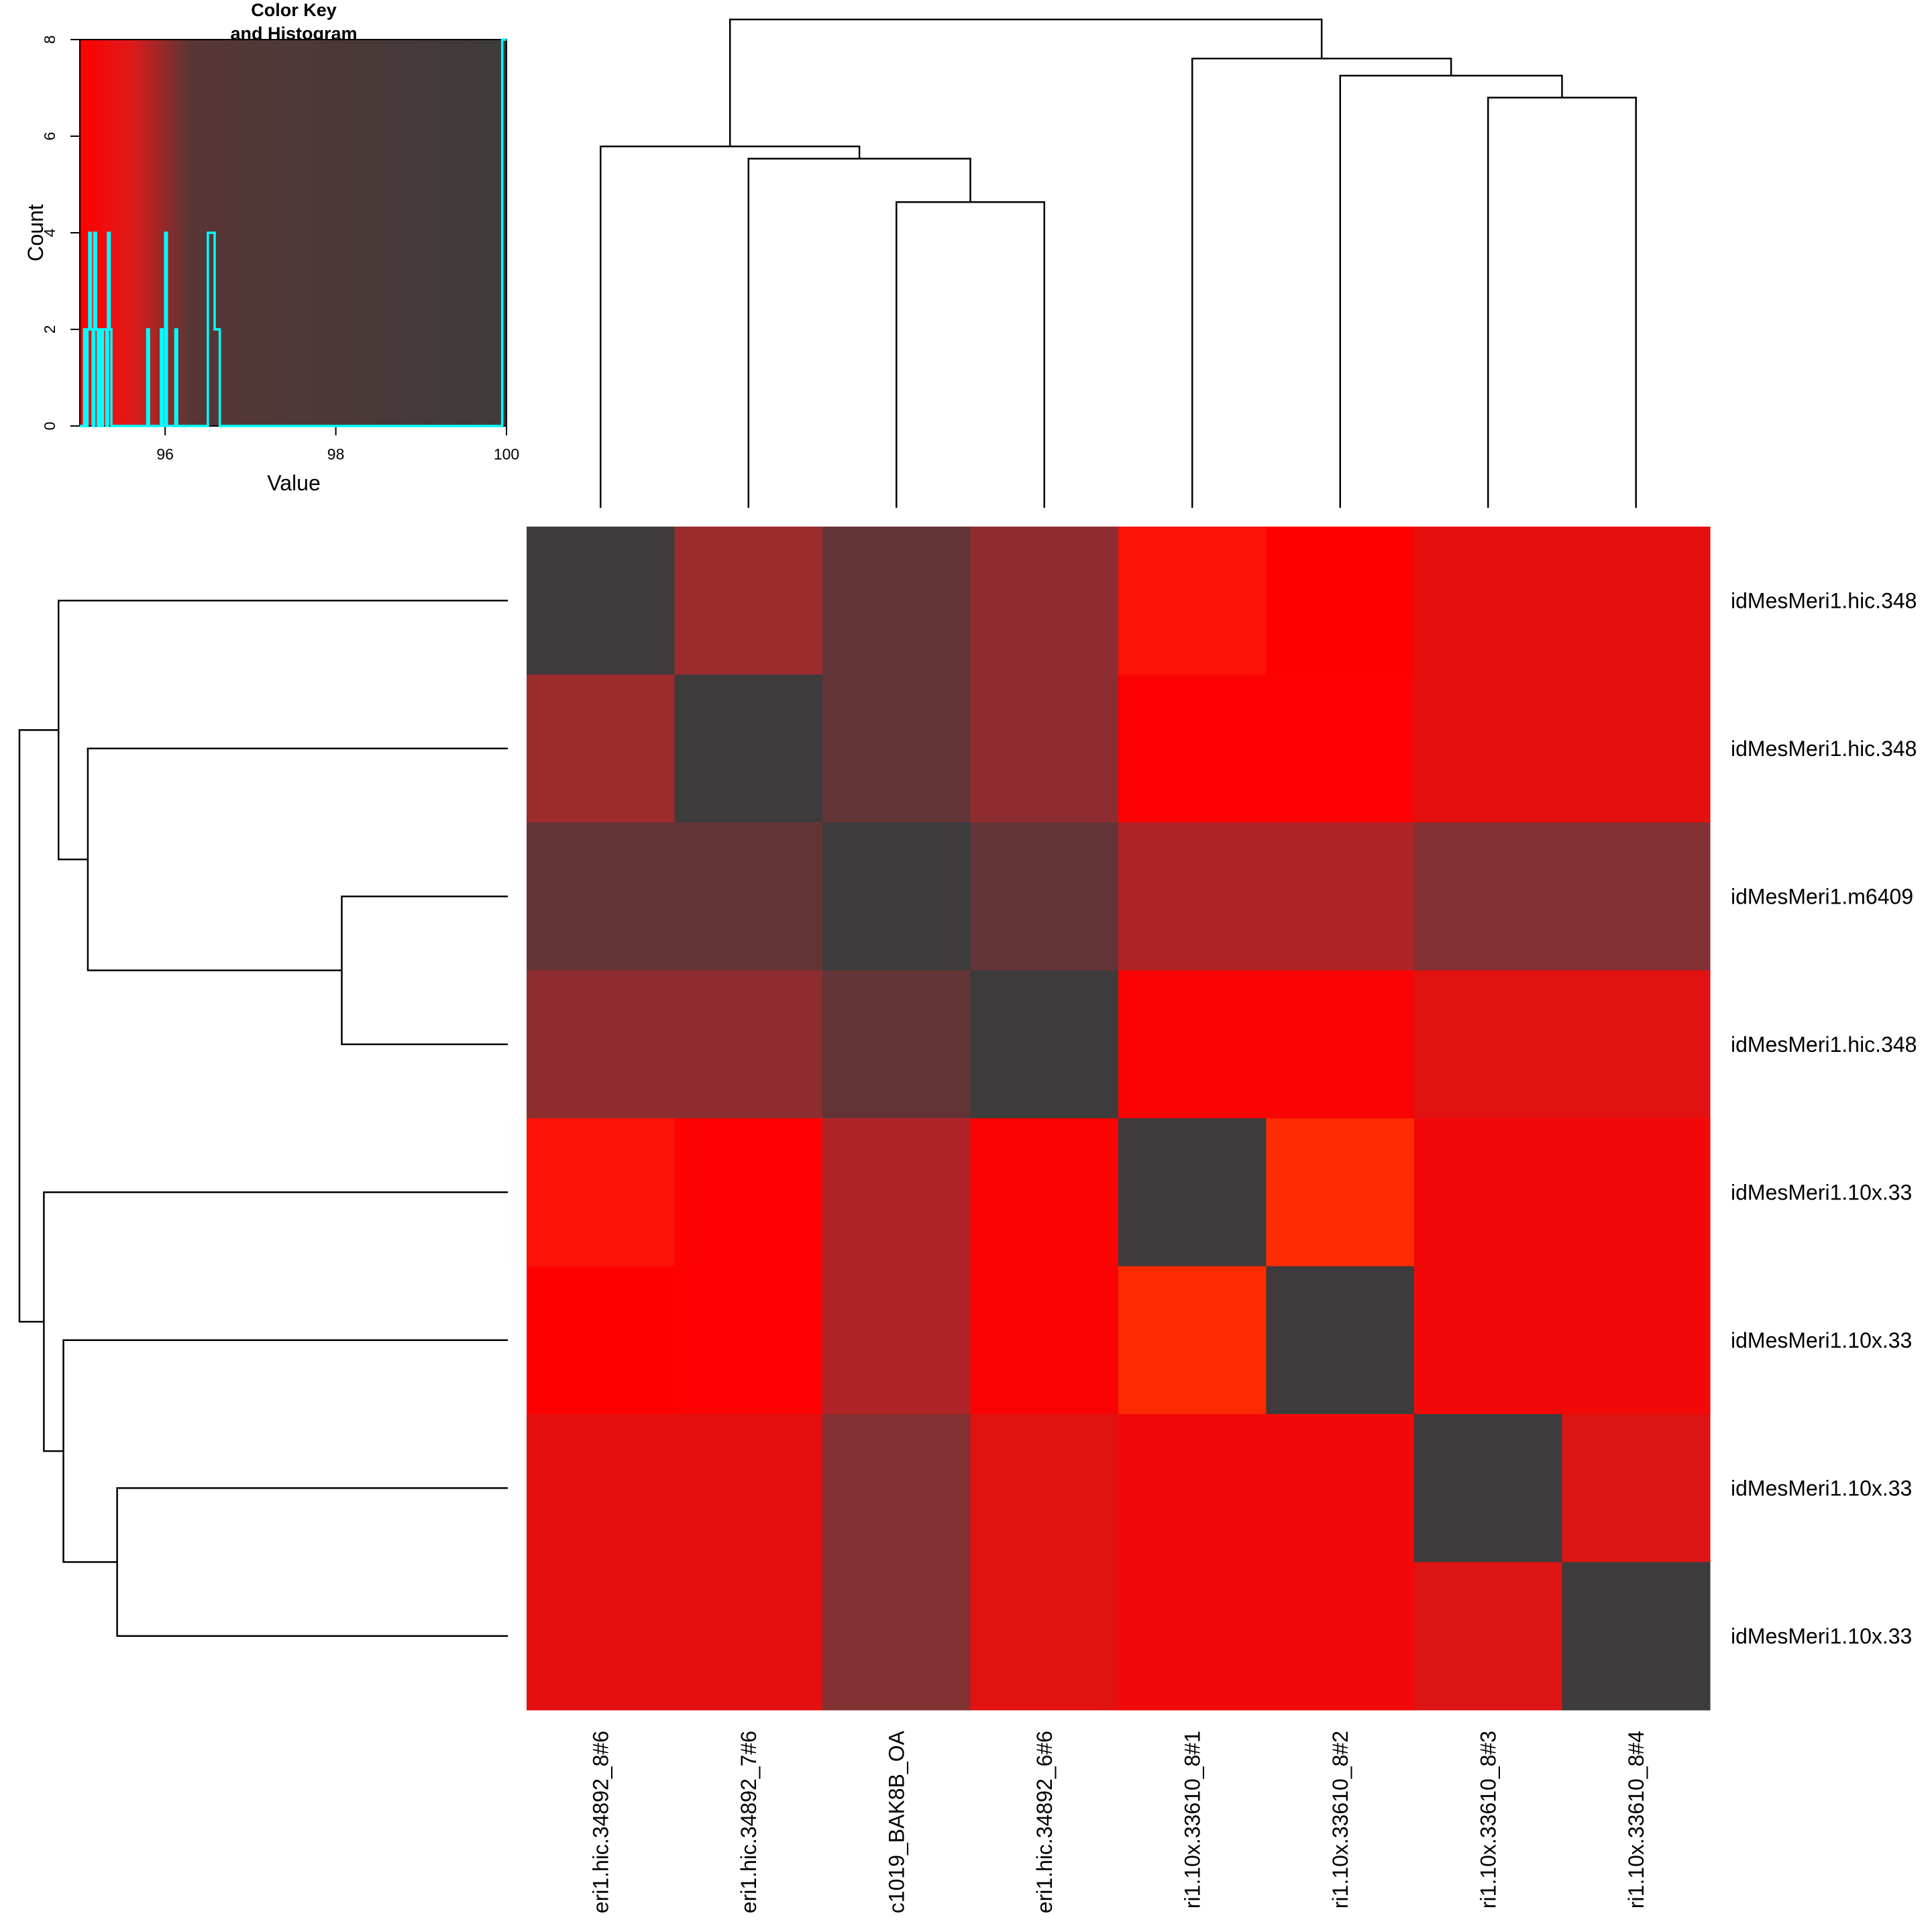 Image resolution: width=1932 pixels, height=1932 pixels. What do you see at coordinates (1488, 1340) in the screenshot?
I see `heatmap-cell-r6-c7` at bounding box center [1488, 1340].